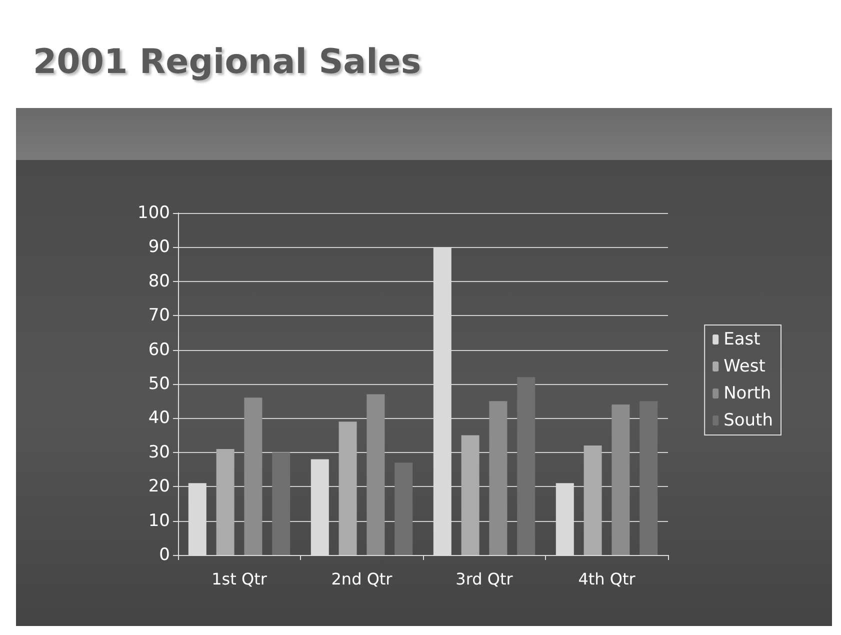  What do you see at coordinates (742, 340) in the screenshot?
I see `legend-label: East` at bounding box center [742, 340].